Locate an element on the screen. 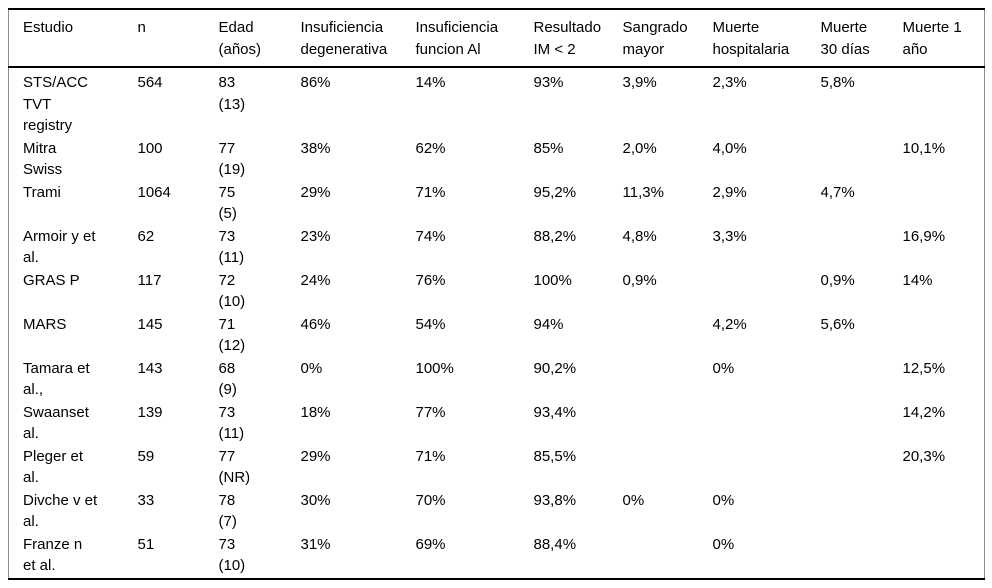 The image size is (992, 588). table-cell: 3,3% is located at coordinates (729, 236).